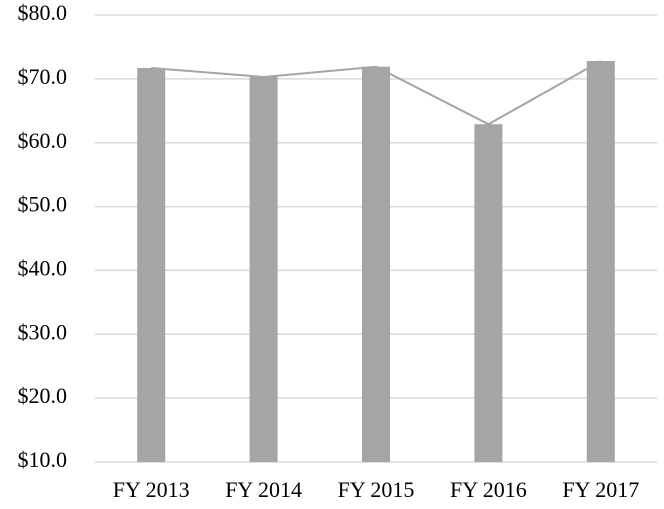  I want to click on y-tick-label: $20.0, so click(43, 395).